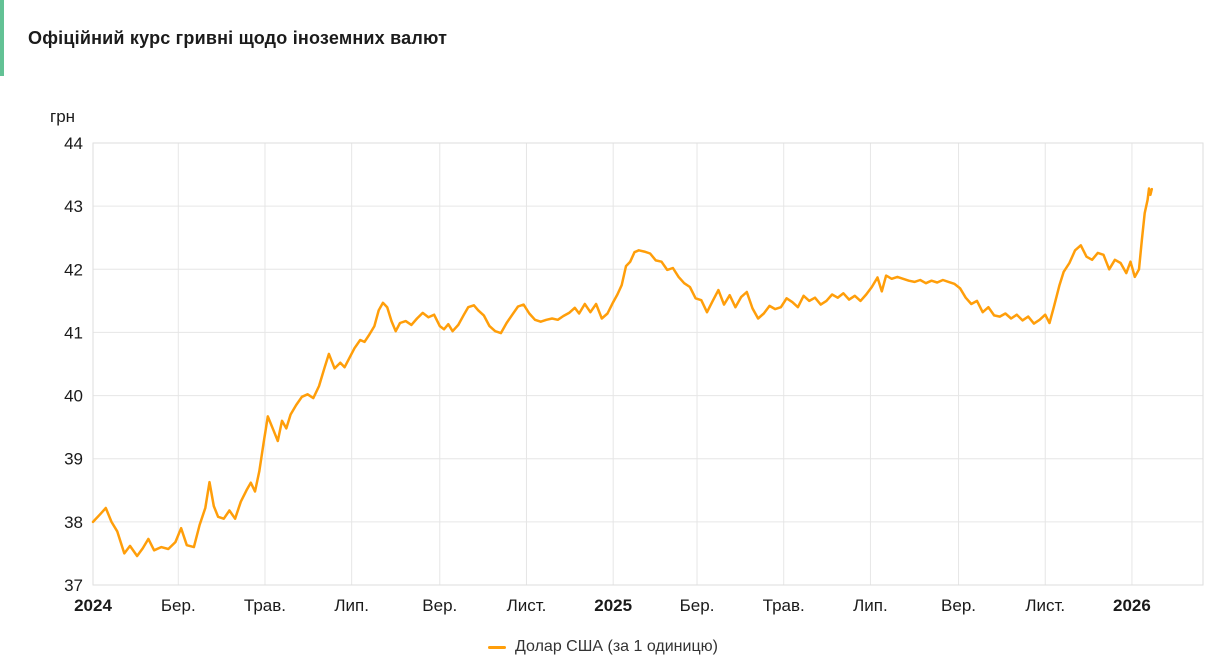  Describe the element at coordinates (73, 269) in the screenshot. I see `y-axis-label: 42` at that location.